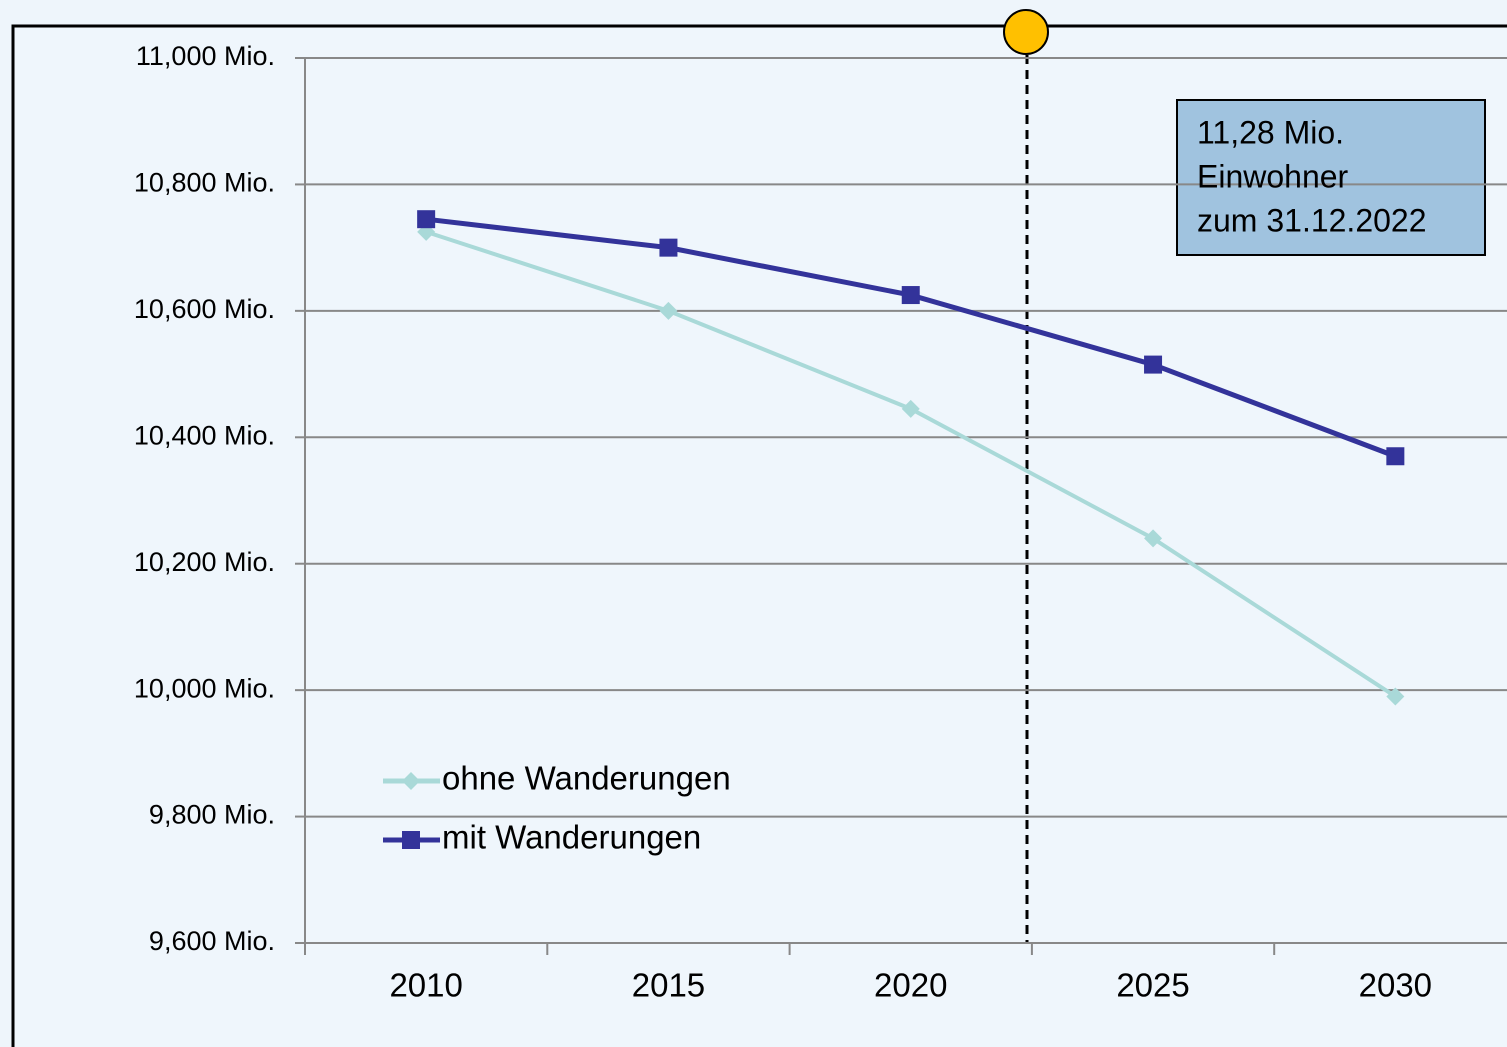 The width and height of the screenshot is (1507, 1047). I want to click on annotation-text: zum 31.12.2022, so click(1312, 220).